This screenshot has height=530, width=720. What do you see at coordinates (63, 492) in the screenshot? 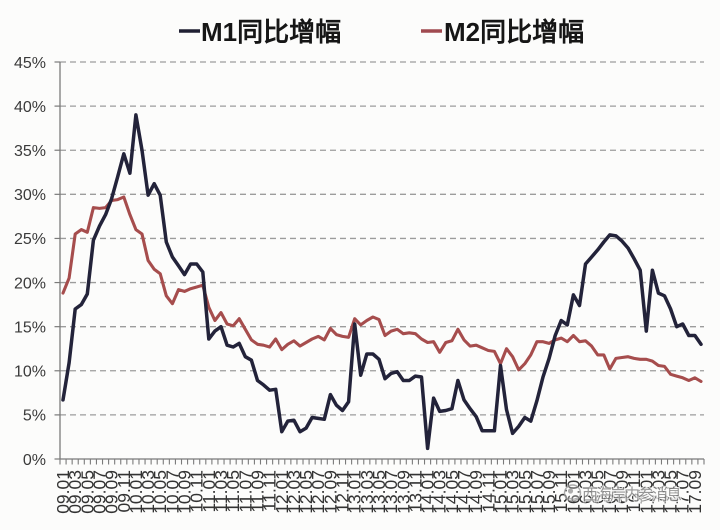
I see `svg-text: 09.01` at bounding box center [63, 492].